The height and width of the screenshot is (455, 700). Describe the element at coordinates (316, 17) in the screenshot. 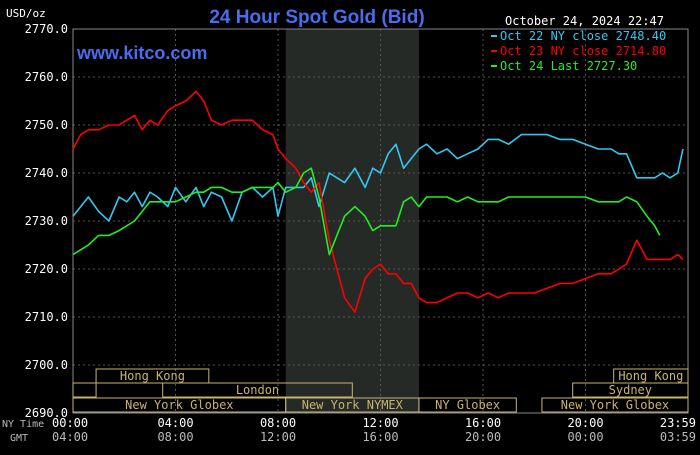

I see `chart-title: 24 Hour Spot Gold (Bid)` at that location.